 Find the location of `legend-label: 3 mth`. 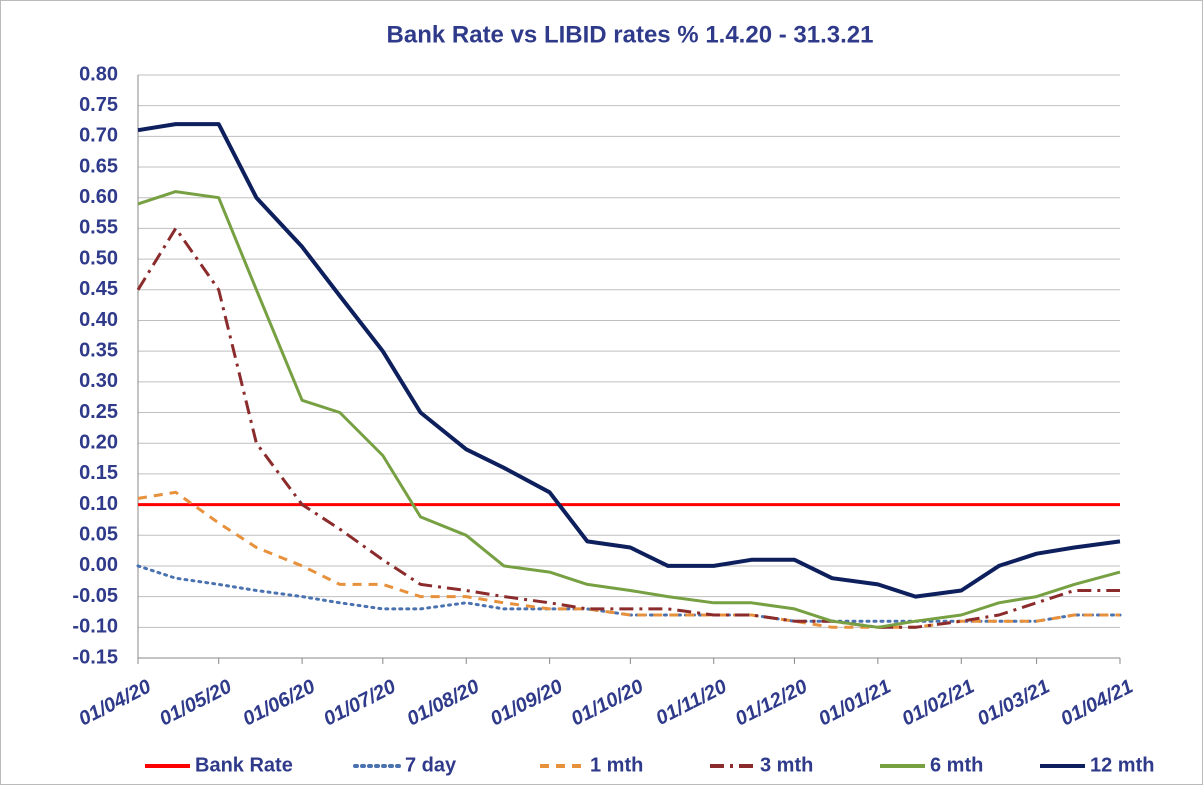

legend-label: 3 mth is located at coordinates (786, 765).